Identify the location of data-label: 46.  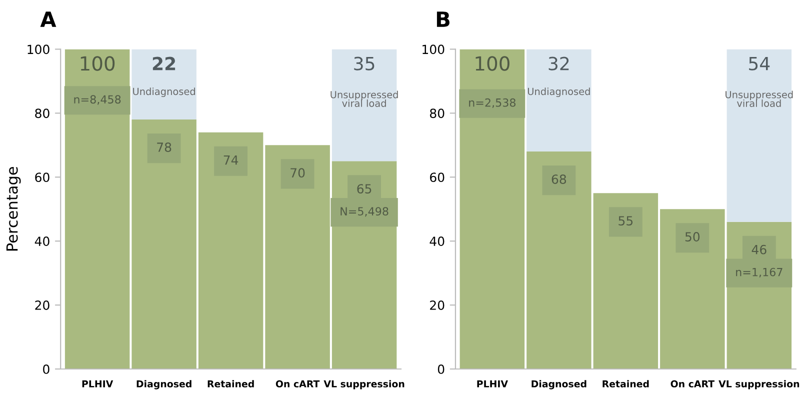
(759, 249).